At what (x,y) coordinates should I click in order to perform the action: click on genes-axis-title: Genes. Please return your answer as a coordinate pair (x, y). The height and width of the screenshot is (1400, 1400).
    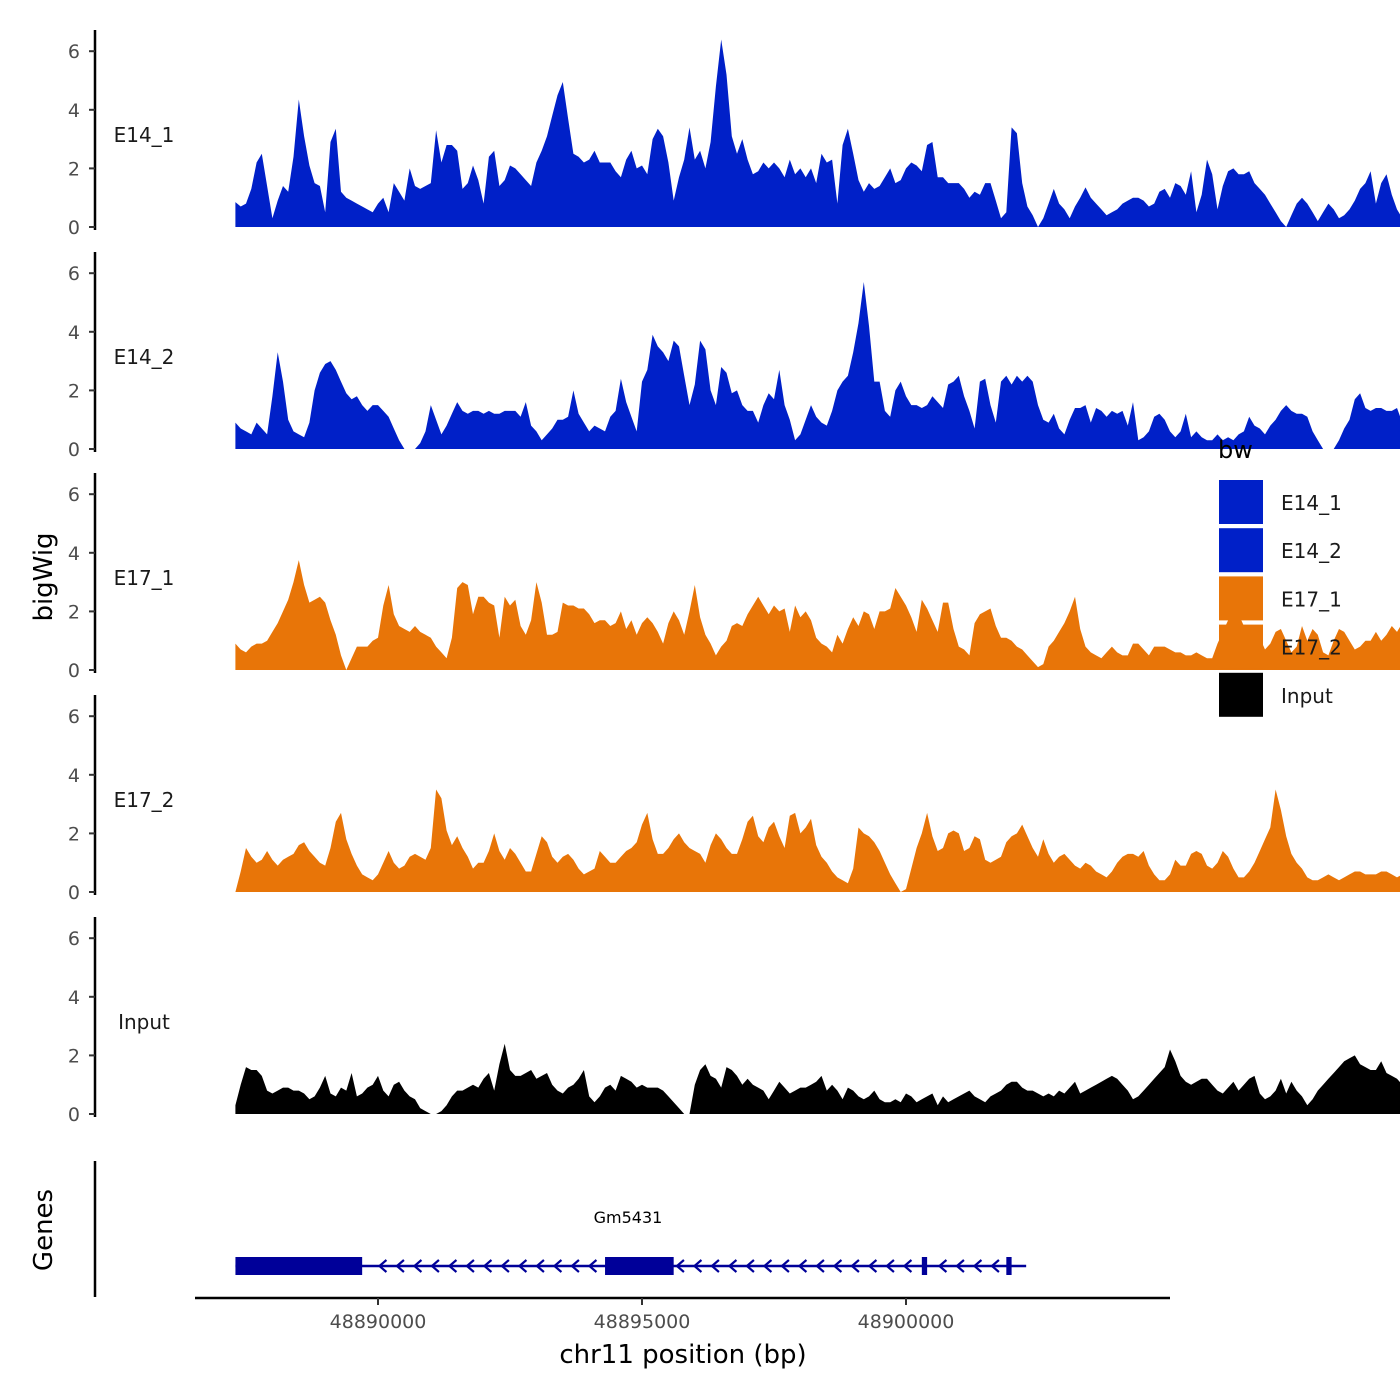
    Looking at the image, I should click on (44, 1230).